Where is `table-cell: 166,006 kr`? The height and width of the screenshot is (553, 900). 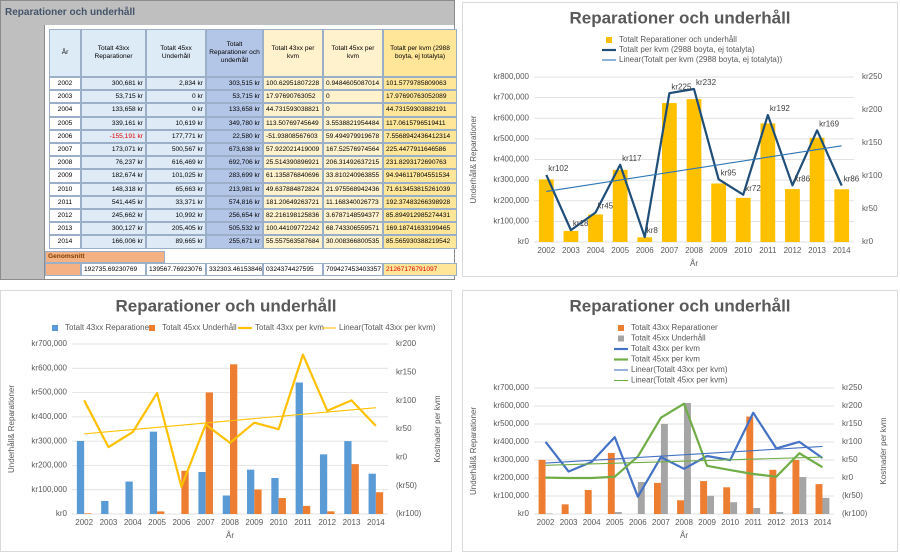 table-cell: 166,006 kr is located at coordinates (113, 242).